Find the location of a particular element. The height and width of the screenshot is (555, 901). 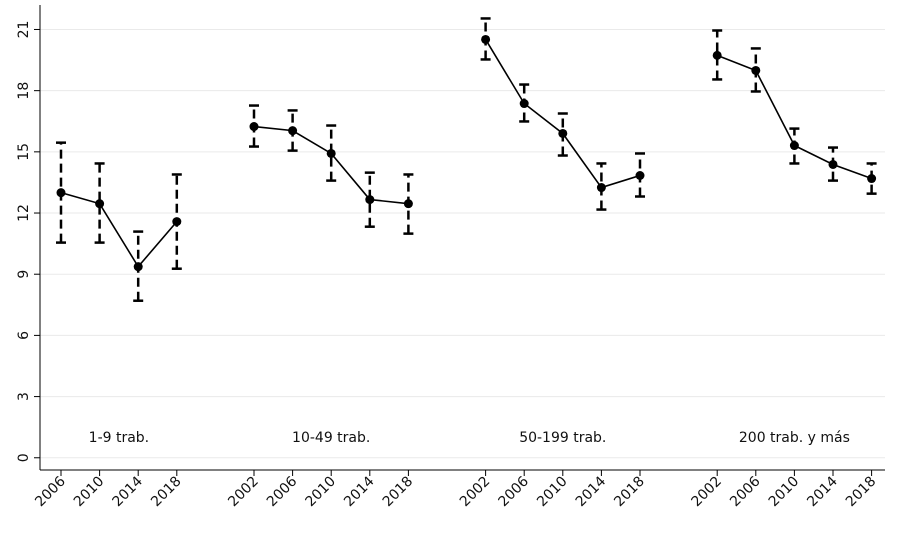

y-tick-label: 0 is located at coordinates (24, 457).